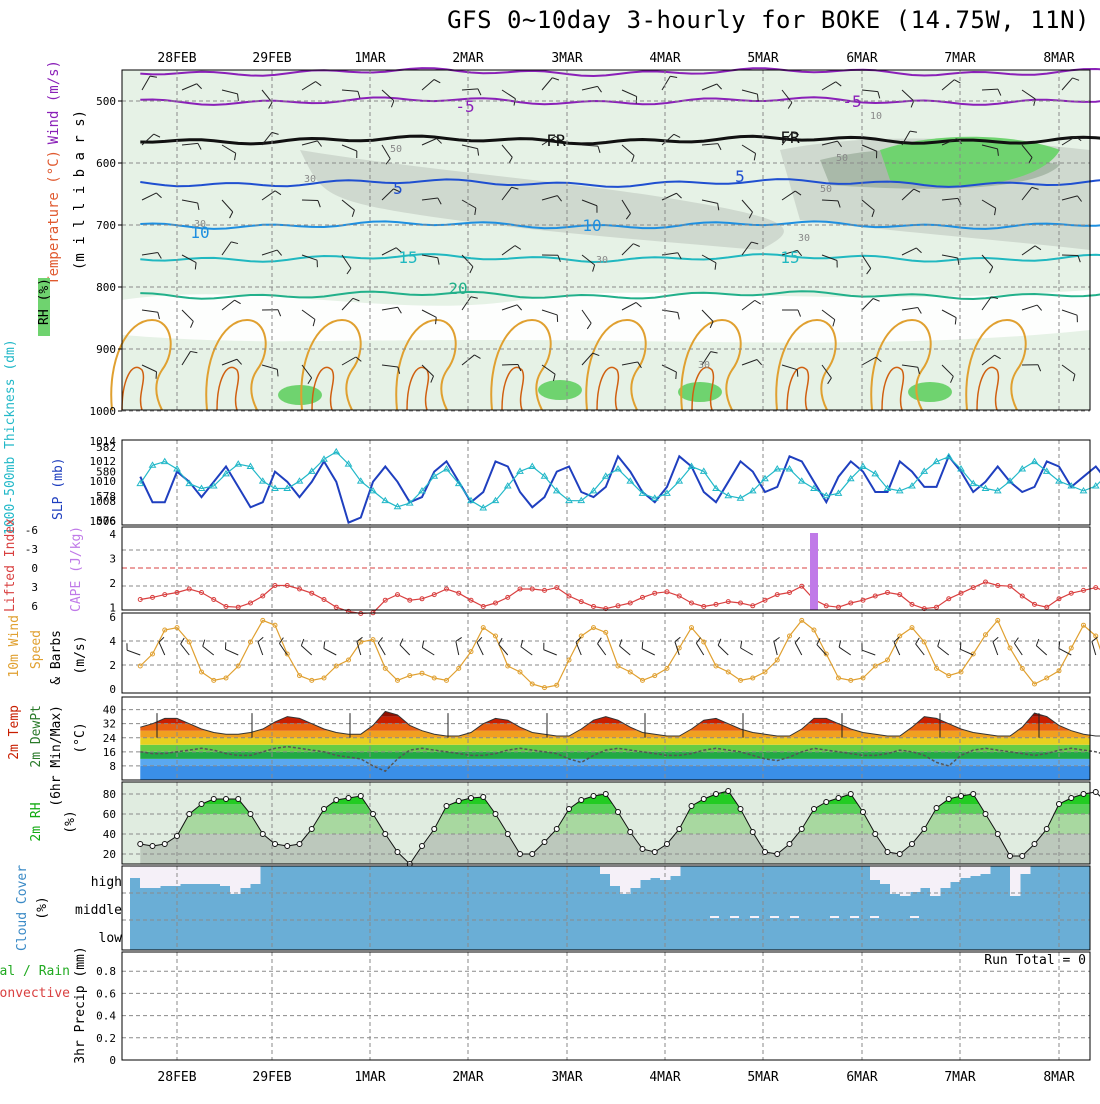 The image size is (1100, 1104). Describe the element at coordinates (110, 738) in the screenshot. I see `temp-ytick: 24` at that location.